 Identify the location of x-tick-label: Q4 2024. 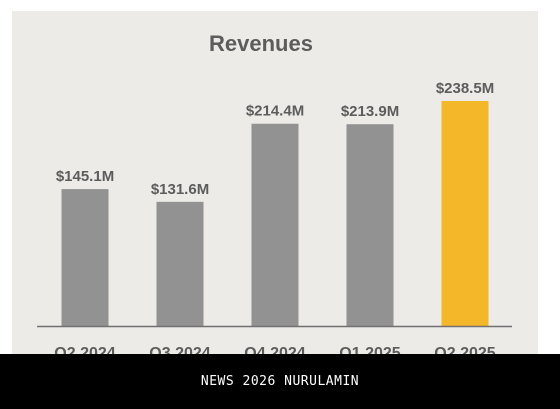
(274, 349).